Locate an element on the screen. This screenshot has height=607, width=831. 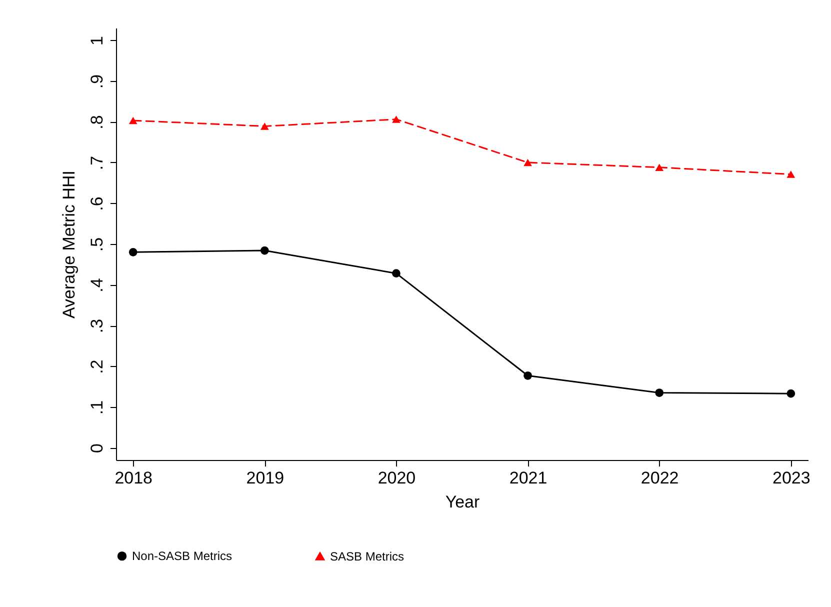
y-tick-label: .6 is located at coordinates (97, 203).